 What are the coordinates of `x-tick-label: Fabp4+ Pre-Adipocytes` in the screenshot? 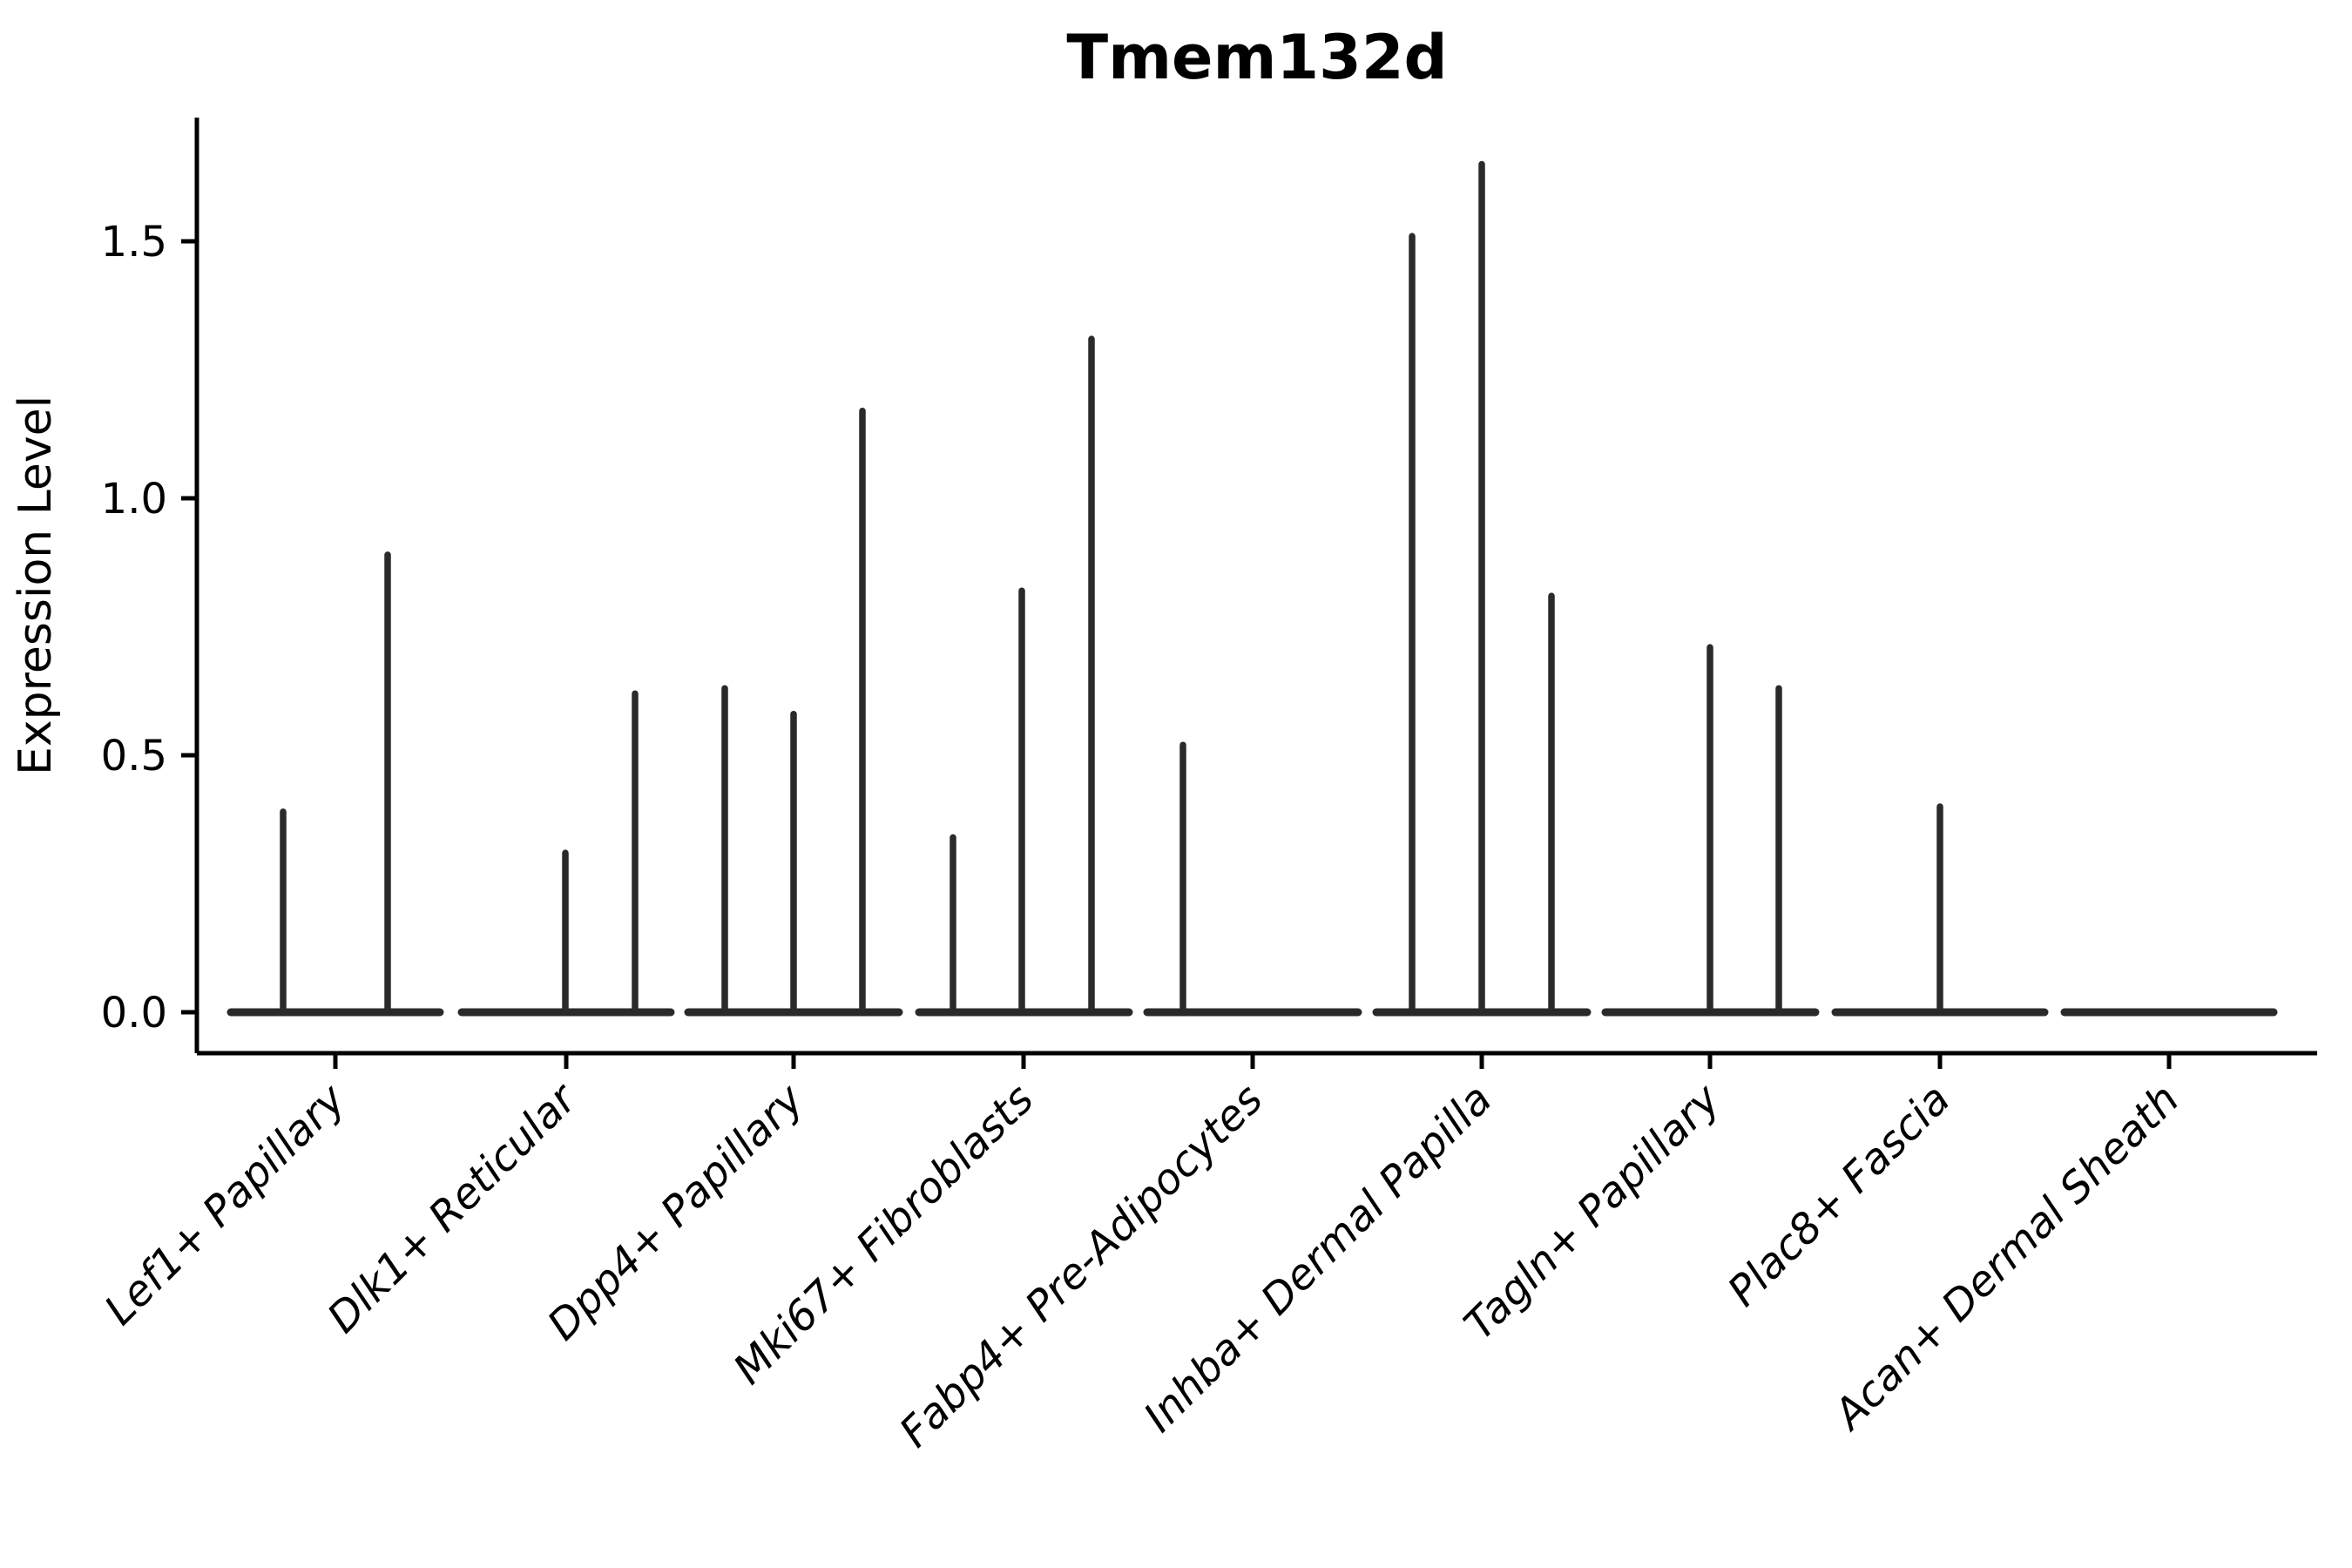 It's located at (1081, 1266).